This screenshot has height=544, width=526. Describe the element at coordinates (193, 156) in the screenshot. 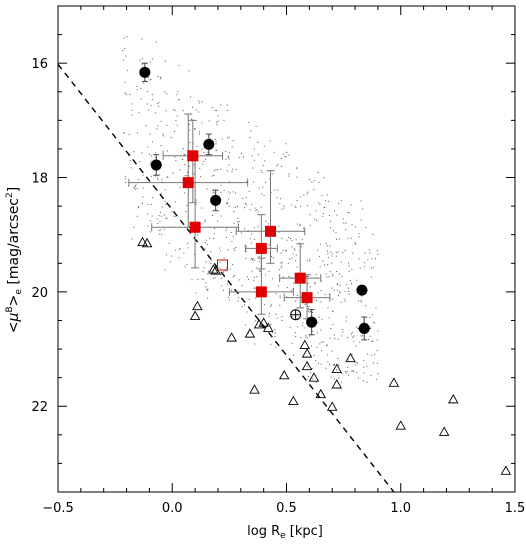

I see `red-square-point` at that location.